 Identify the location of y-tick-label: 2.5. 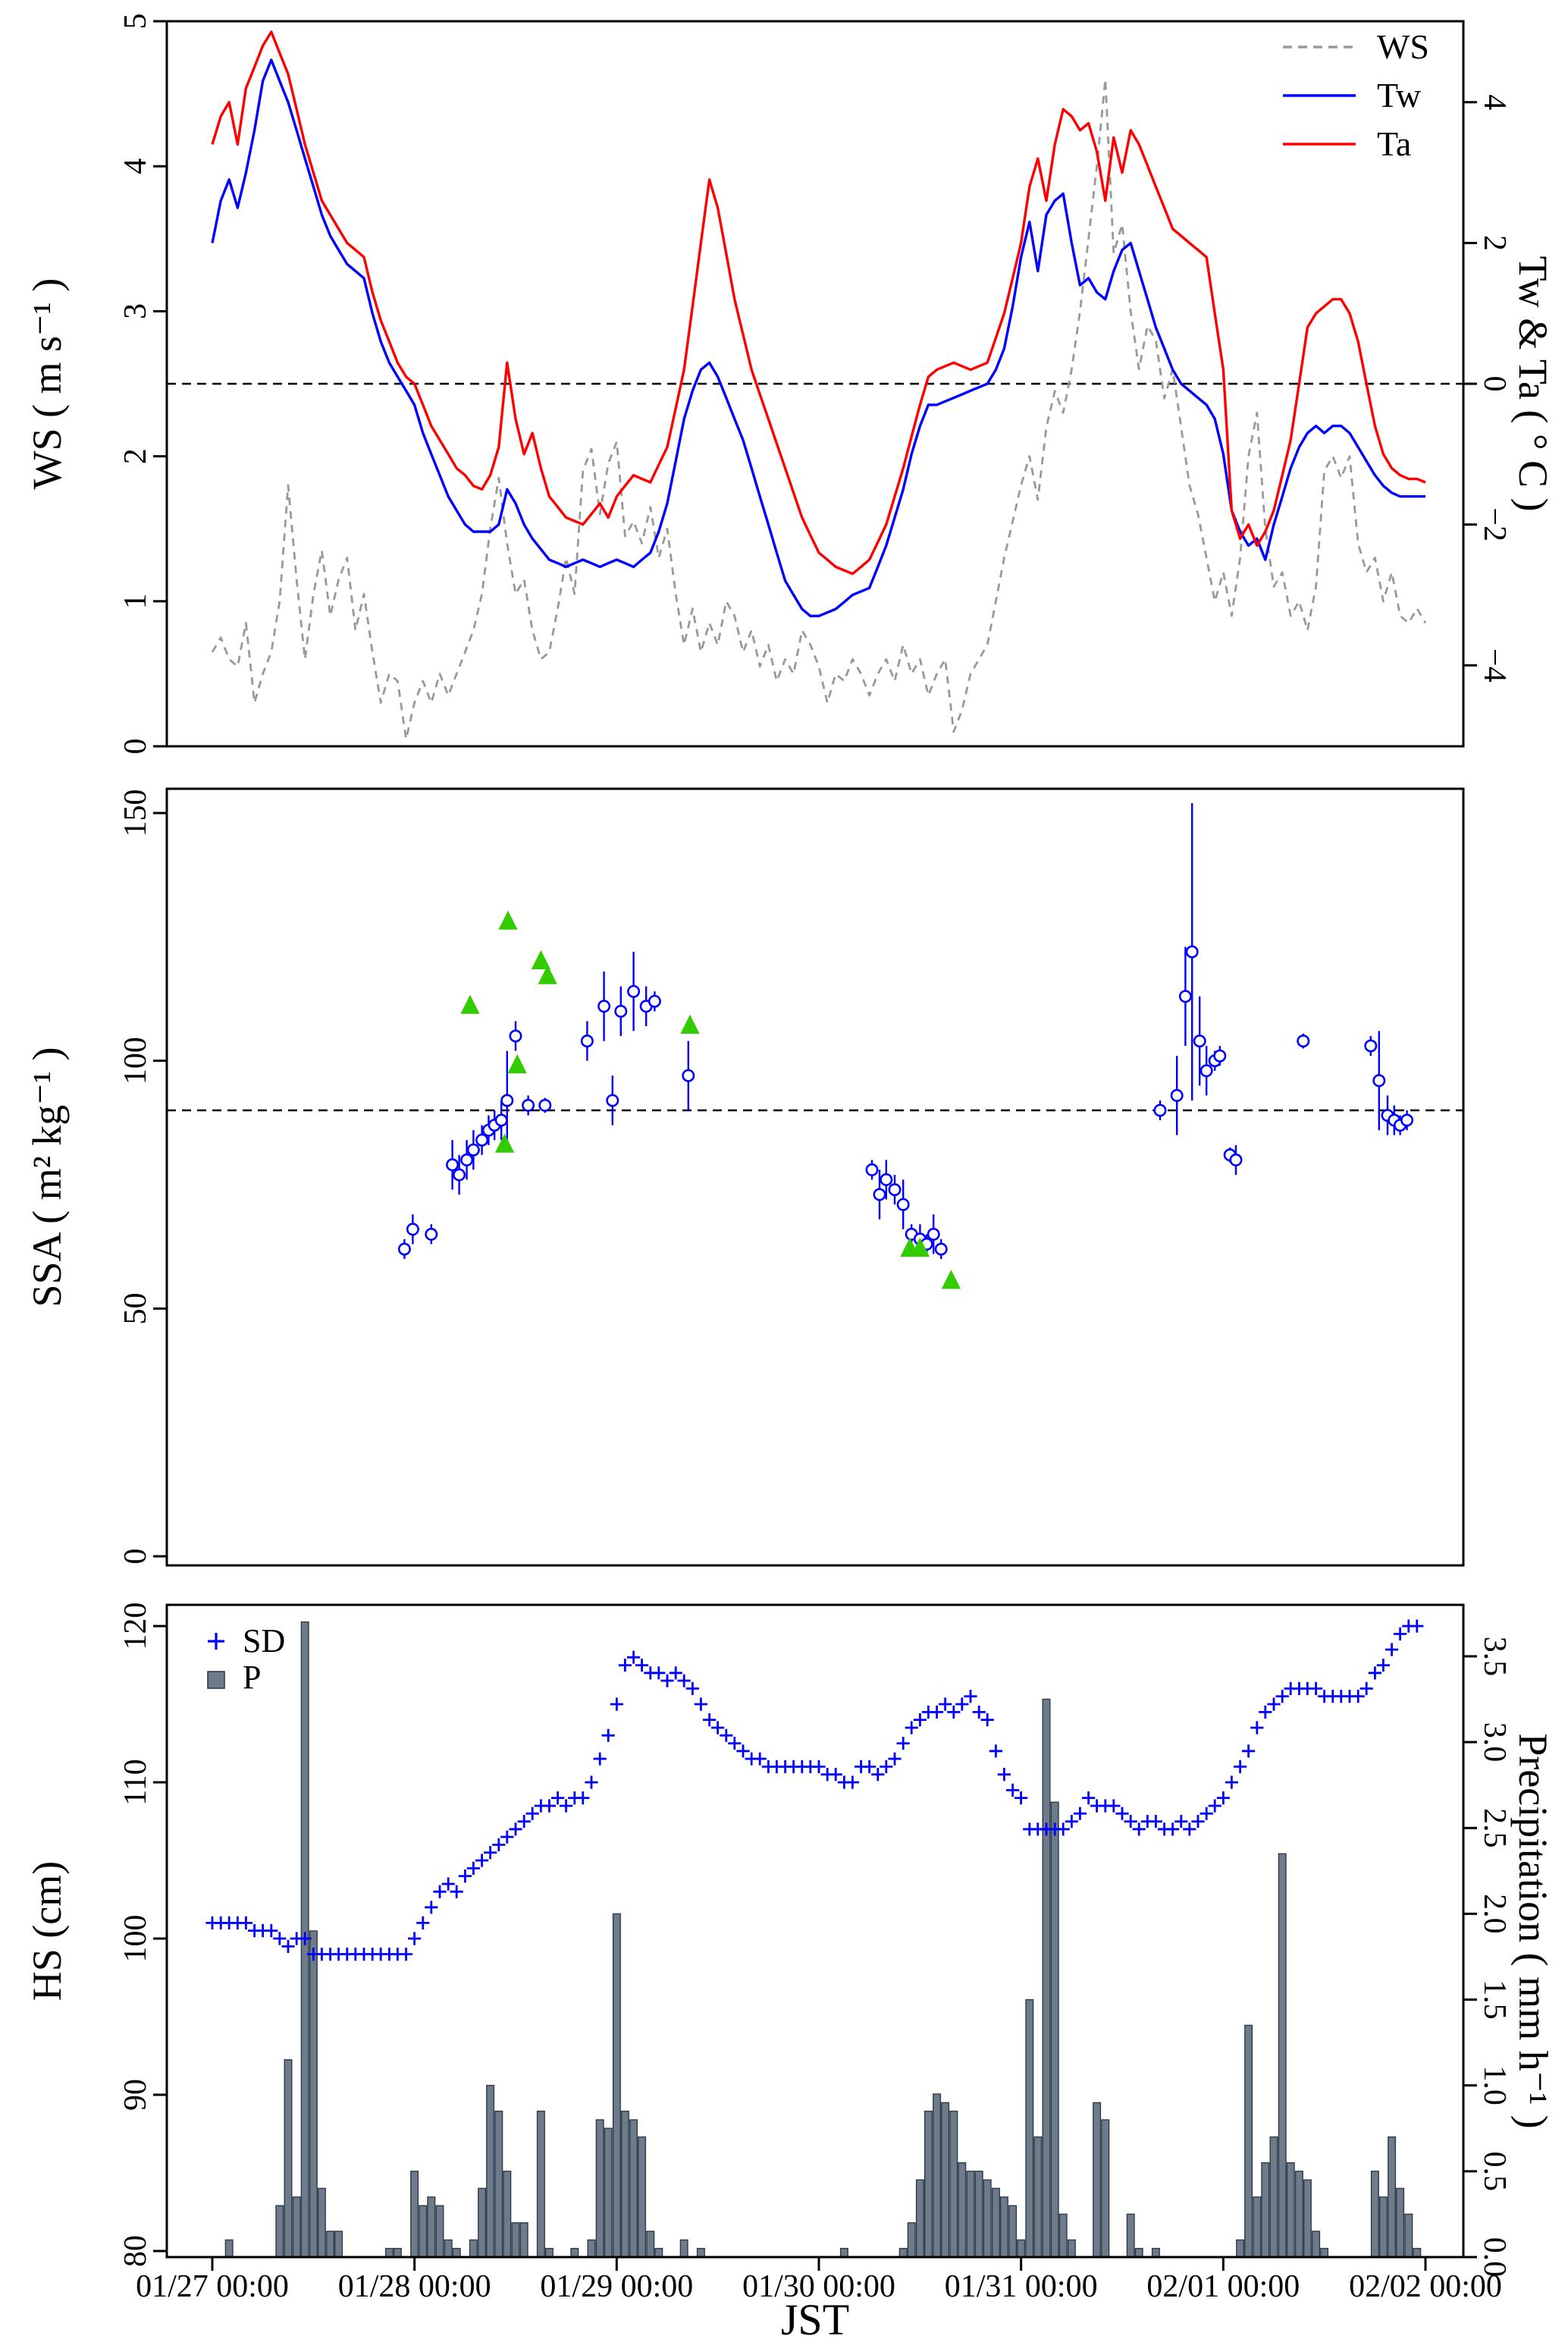
(1495, 1828).